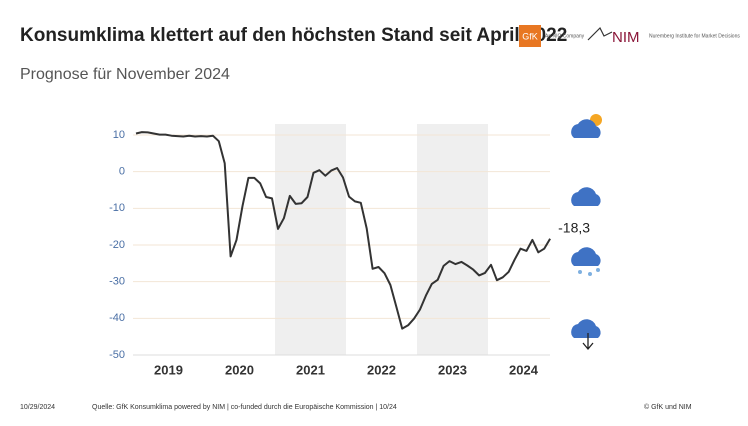 This screenshot has width=748, height=426. I want to click on x-tick-label: 2024, so click(524, 369).